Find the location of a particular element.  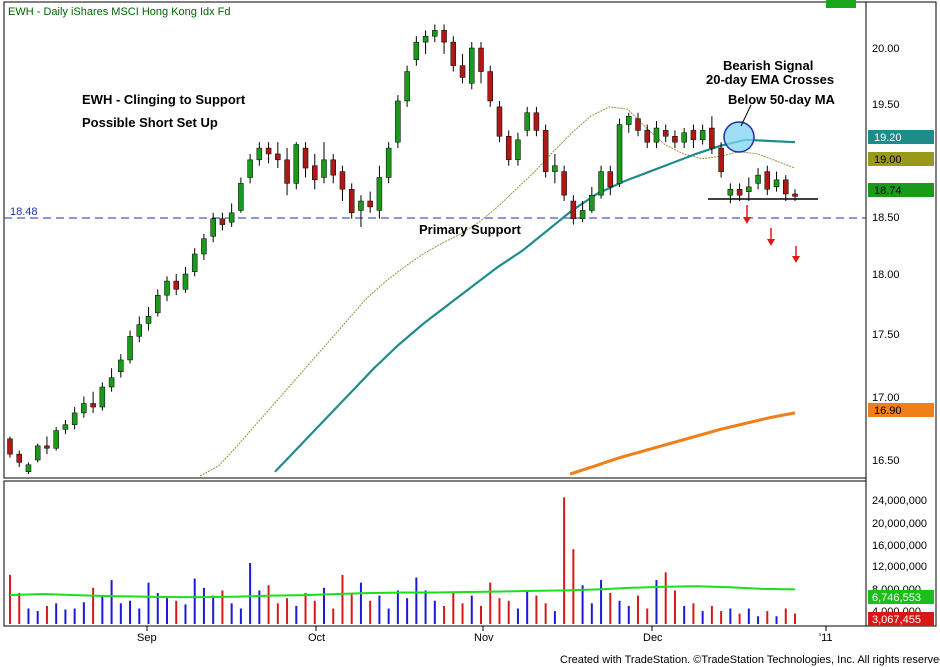

ema20-badge-label: 19.00 is located at coordinates (888, 160).